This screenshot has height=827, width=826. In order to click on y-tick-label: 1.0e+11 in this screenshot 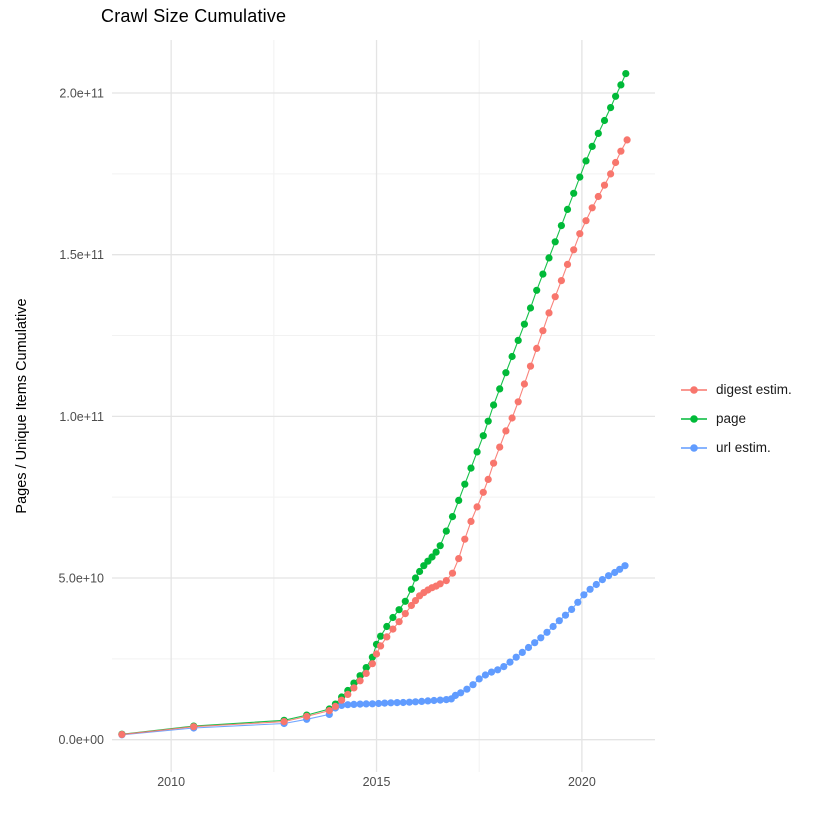, I will do `click(81, 417)`.